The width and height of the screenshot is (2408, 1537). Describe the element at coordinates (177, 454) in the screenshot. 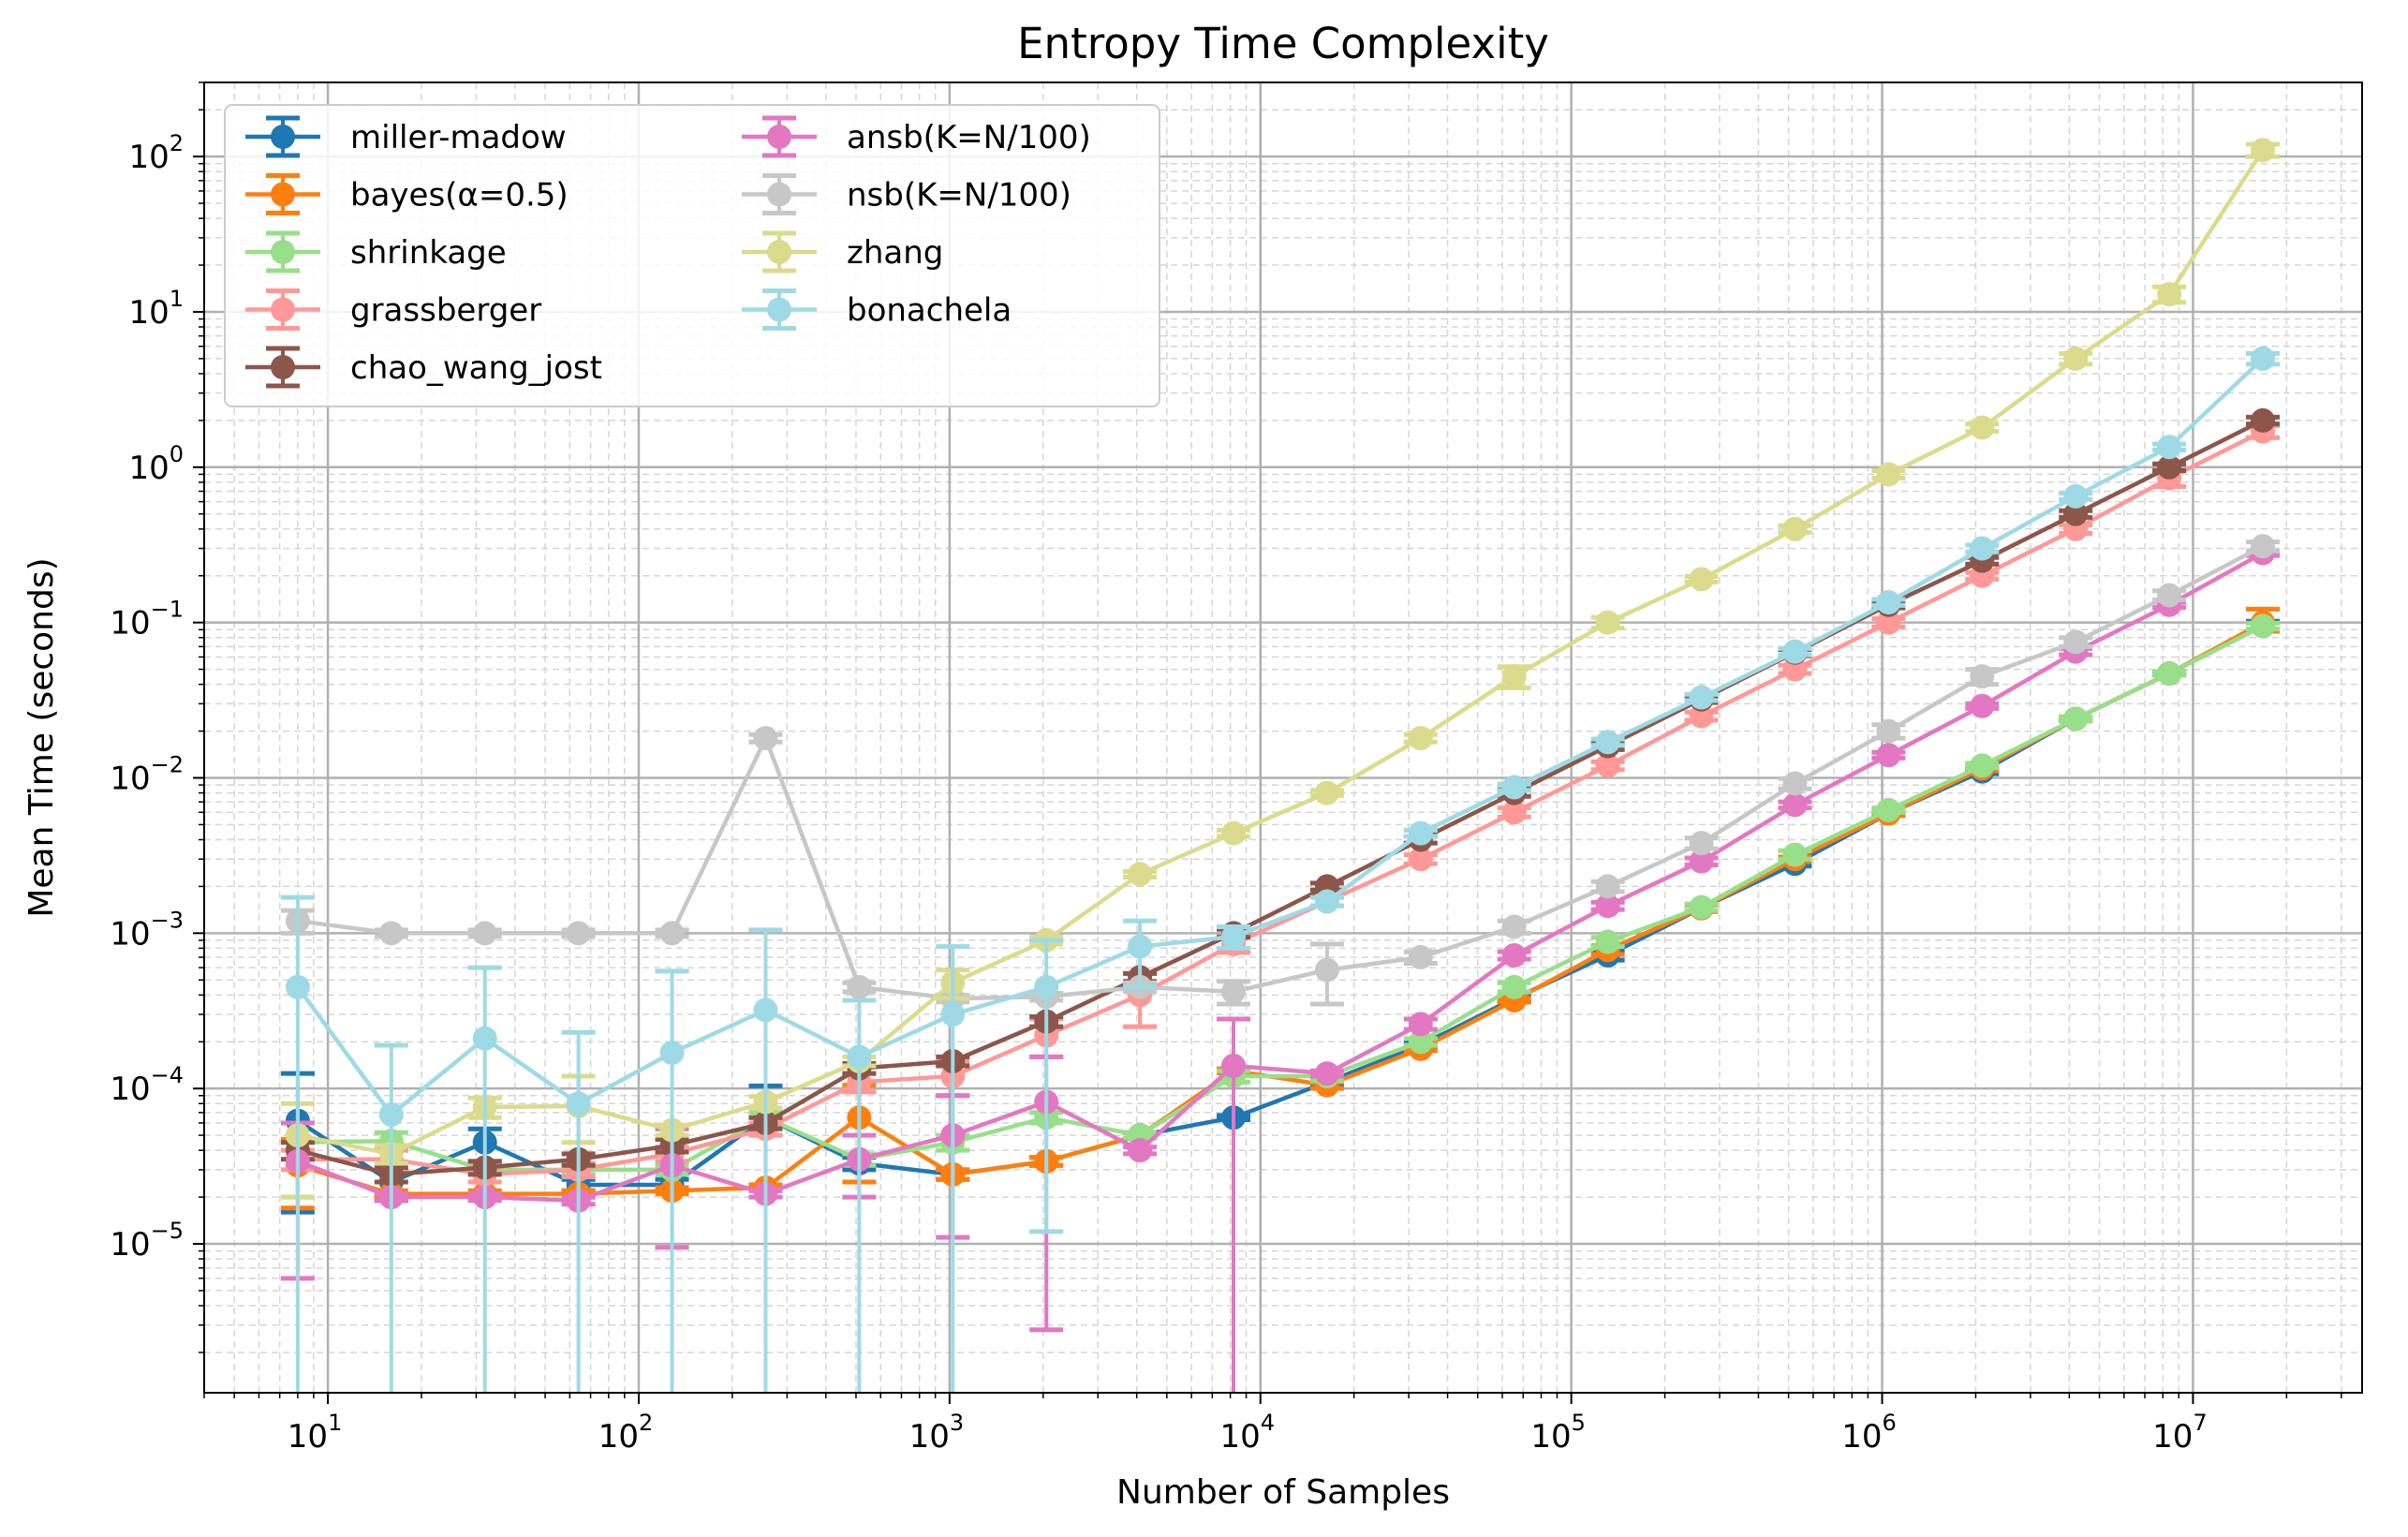

I see `y-tick-exponent: 0` at that location.